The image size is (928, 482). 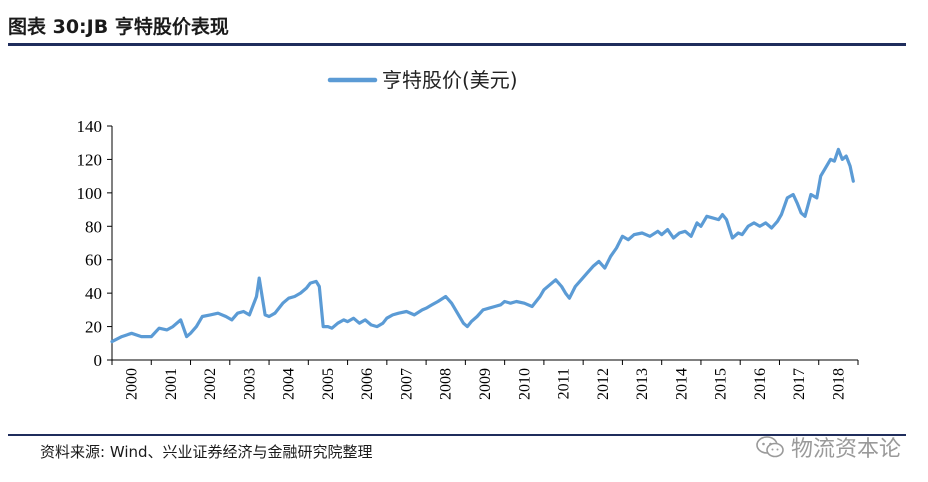 I want to click on y-tick-label: 20, so click(x=93, y=327).